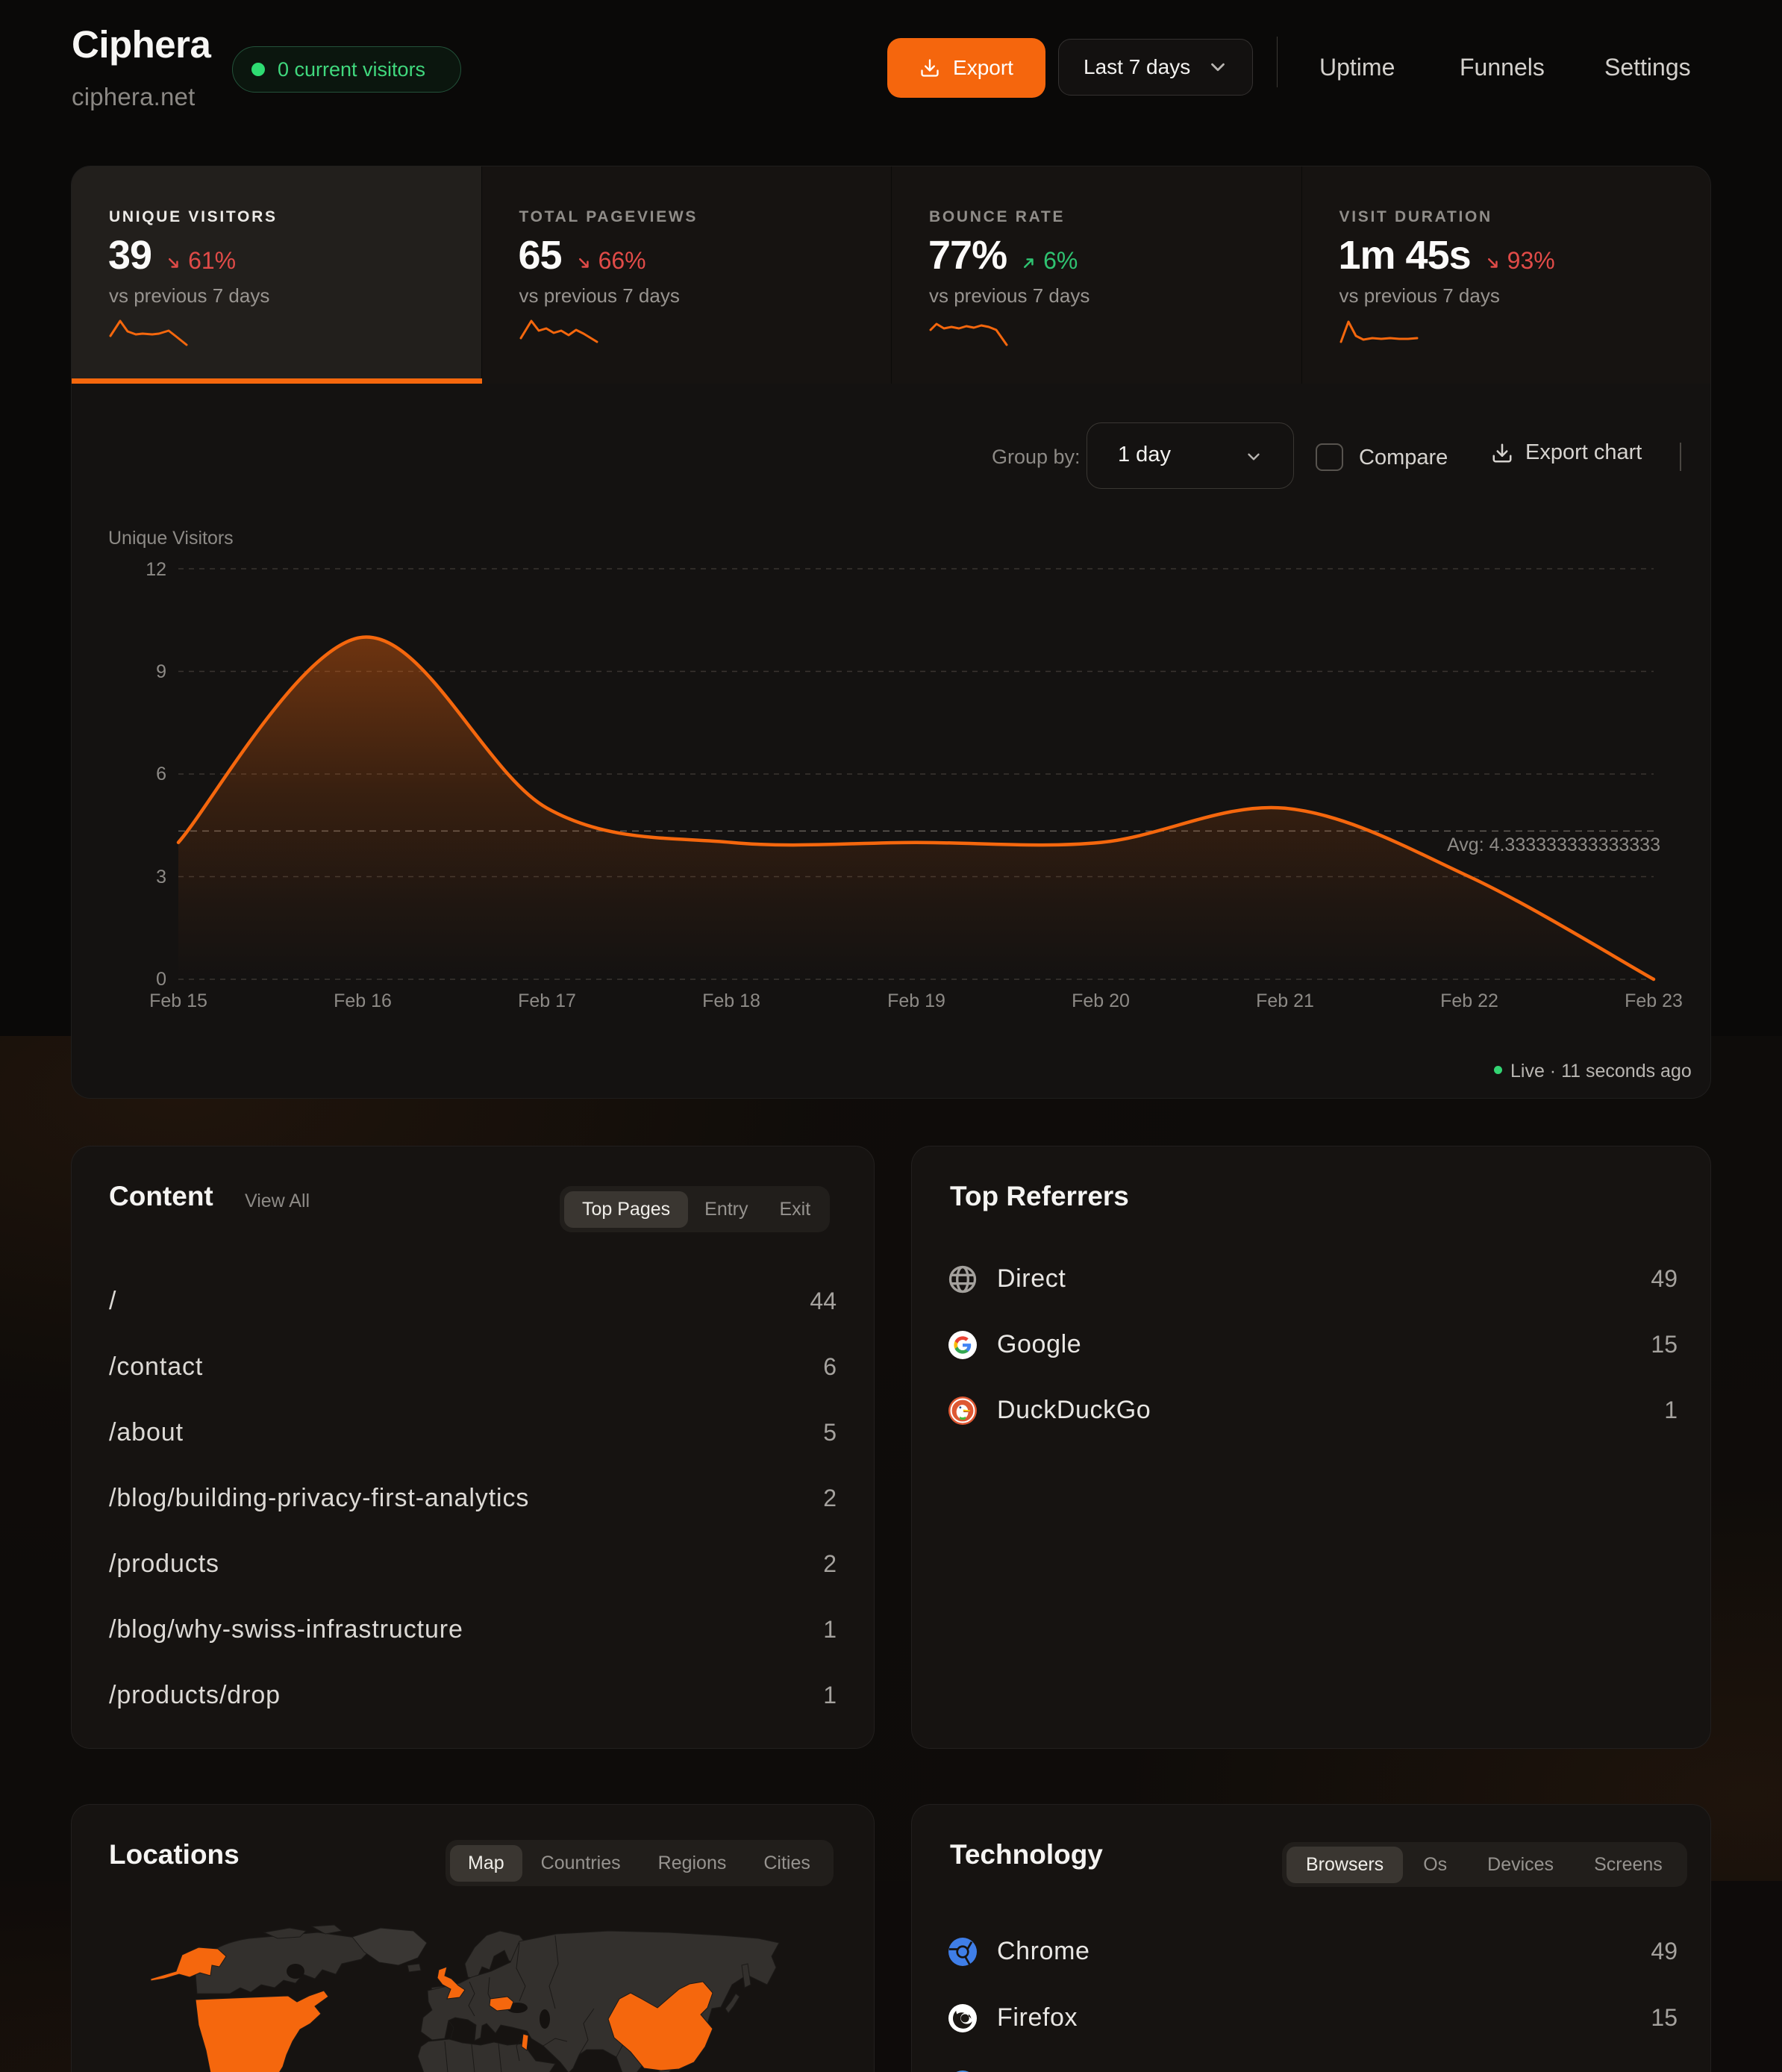  I want to click on svg-text: 9, so click(161, 671).